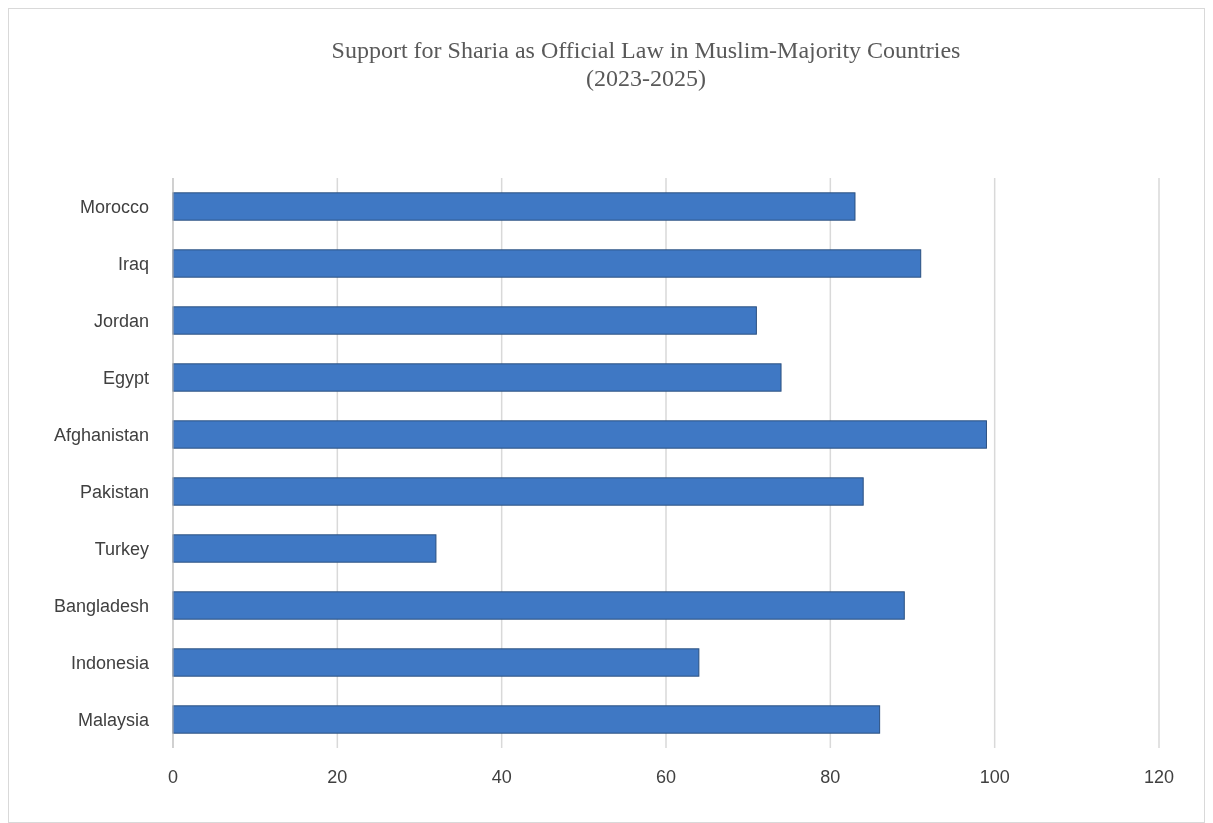  I want to click on y-tick-label: Indonesia, so click(110, 662).